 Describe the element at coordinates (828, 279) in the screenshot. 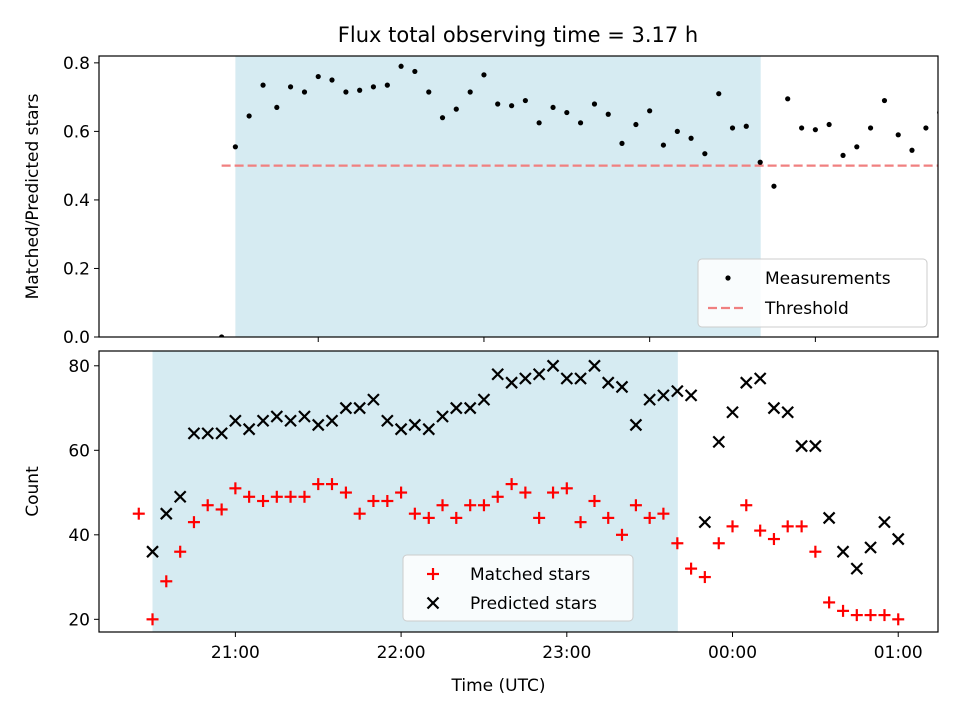

I see `legend-measurements-label: Measurements` at that location.